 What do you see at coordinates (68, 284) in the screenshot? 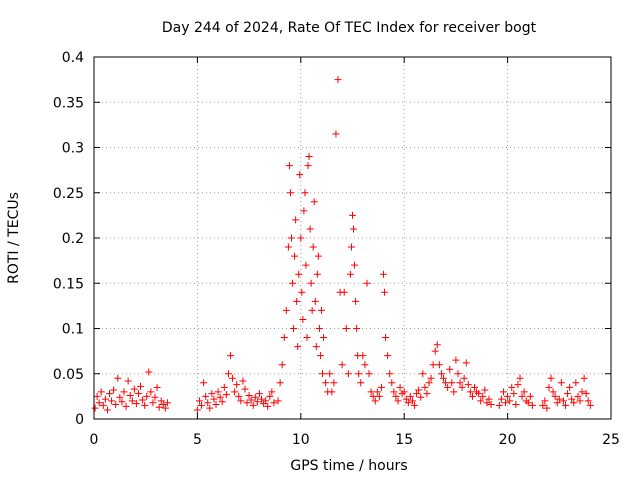
I see `y-tick-label: 0.15` at bounding box center [68, 284].